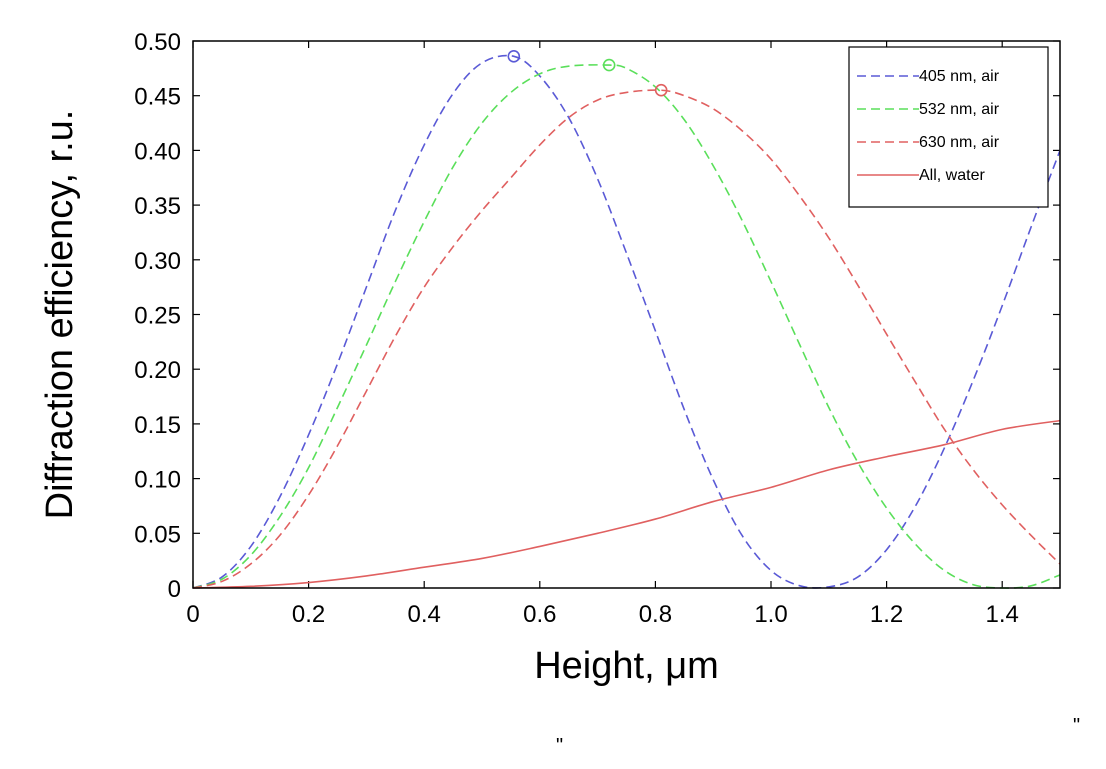 Image resolution: width=1106 pixels, height=769 pixels. I want to click on legend-entry: 532 nm, air, so click(959, 109).